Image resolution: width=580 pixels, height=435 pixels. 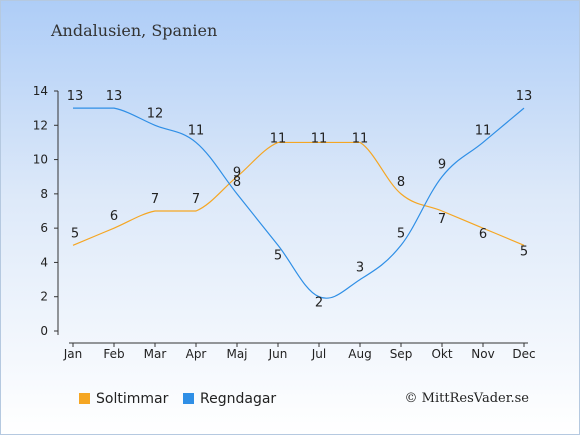 I want to click on data-label-regndagar-apr: 11, so click(x=196, y=130).